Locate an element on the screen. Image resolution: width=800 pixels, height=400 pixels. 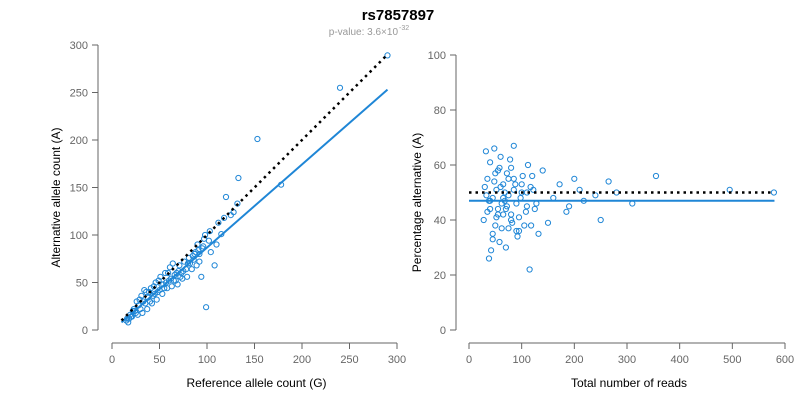
x-axis-title: Total number of reads is located at coordinates (629, 383).